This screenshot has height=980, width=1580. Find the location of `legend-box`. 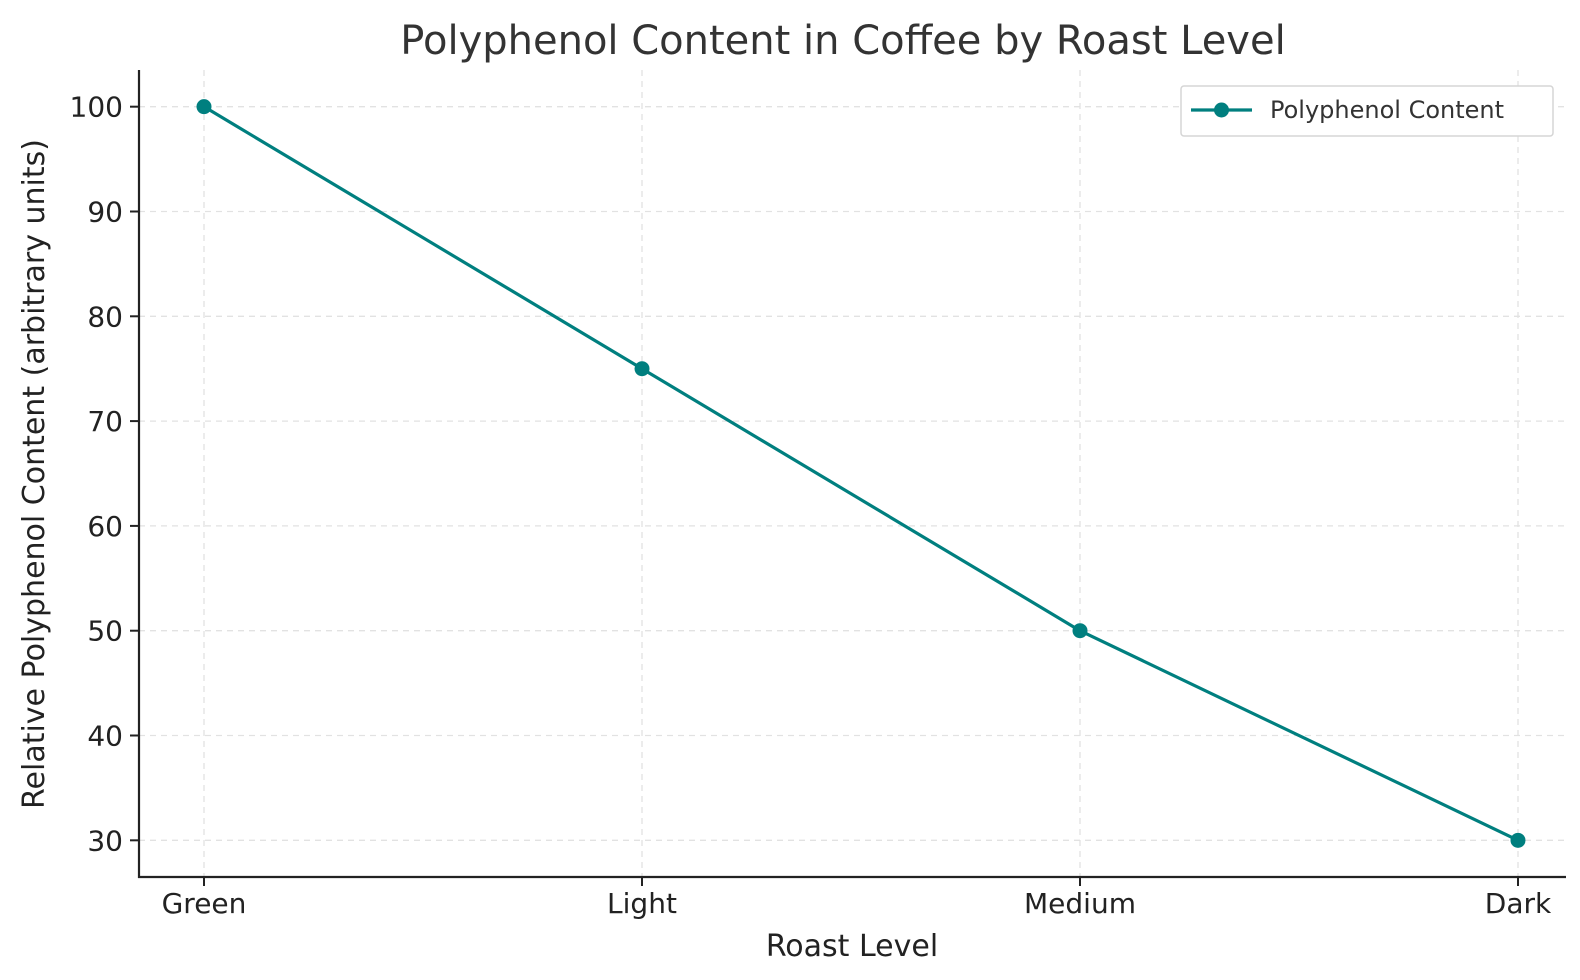

legend-box is located at coordinates (1367, 111).